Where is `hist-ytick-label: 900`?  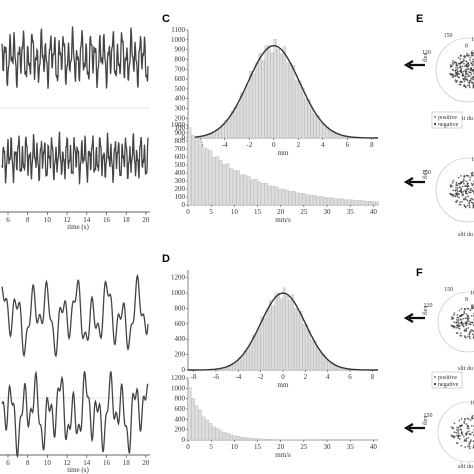 hist-ytick-label: 900 is located at coordinates (180, 133).